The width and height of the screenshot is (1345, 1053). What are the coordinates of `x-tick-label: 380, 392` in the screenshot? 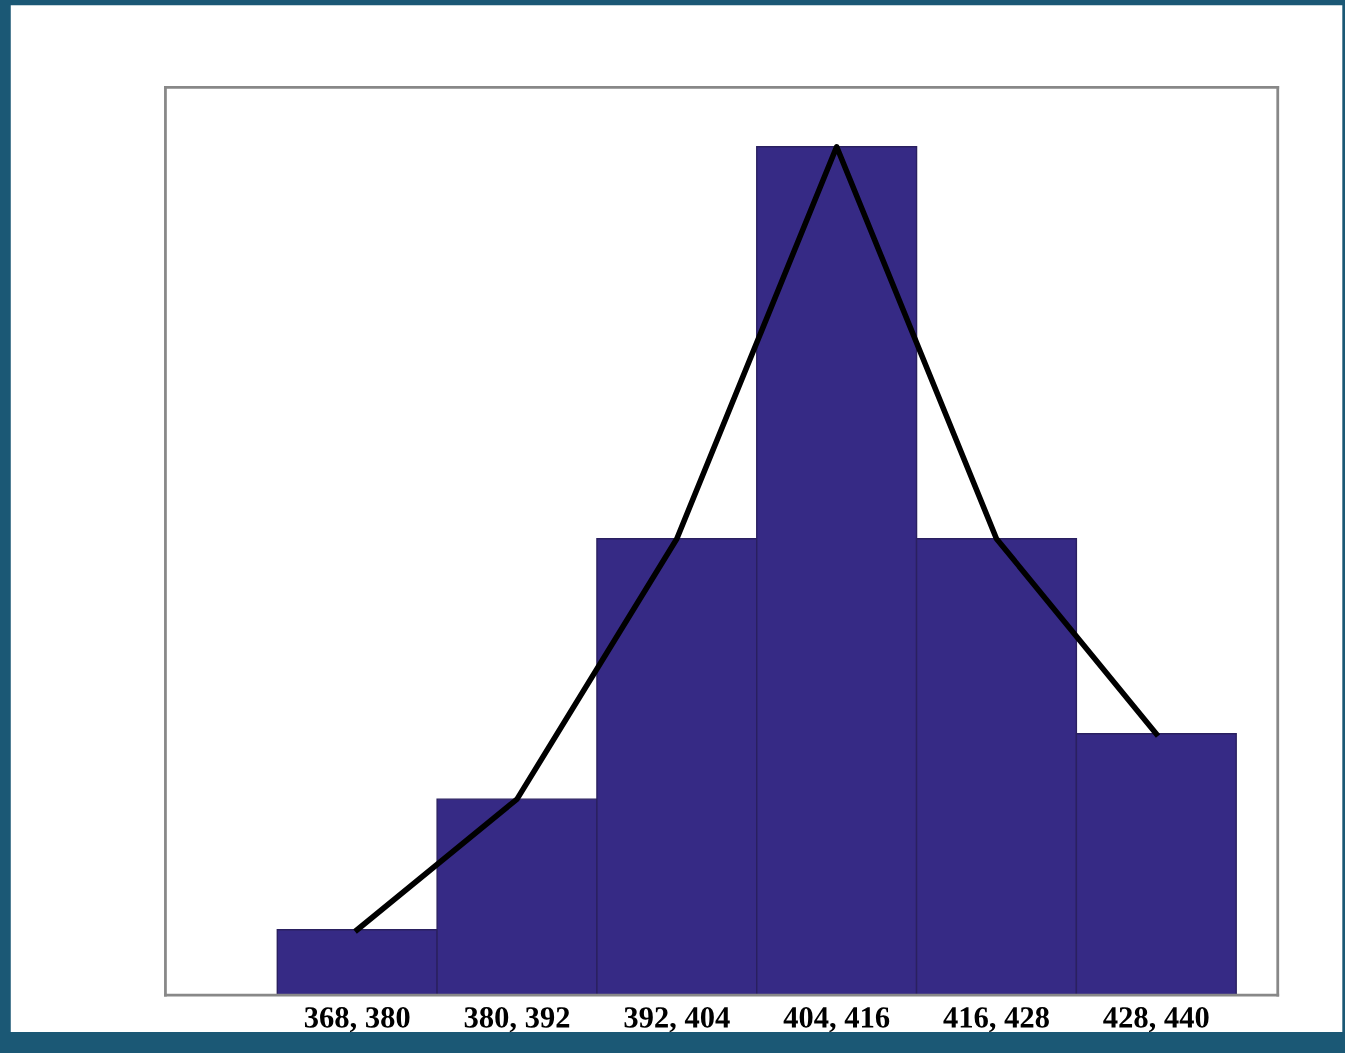 It's located at (517, 1020).